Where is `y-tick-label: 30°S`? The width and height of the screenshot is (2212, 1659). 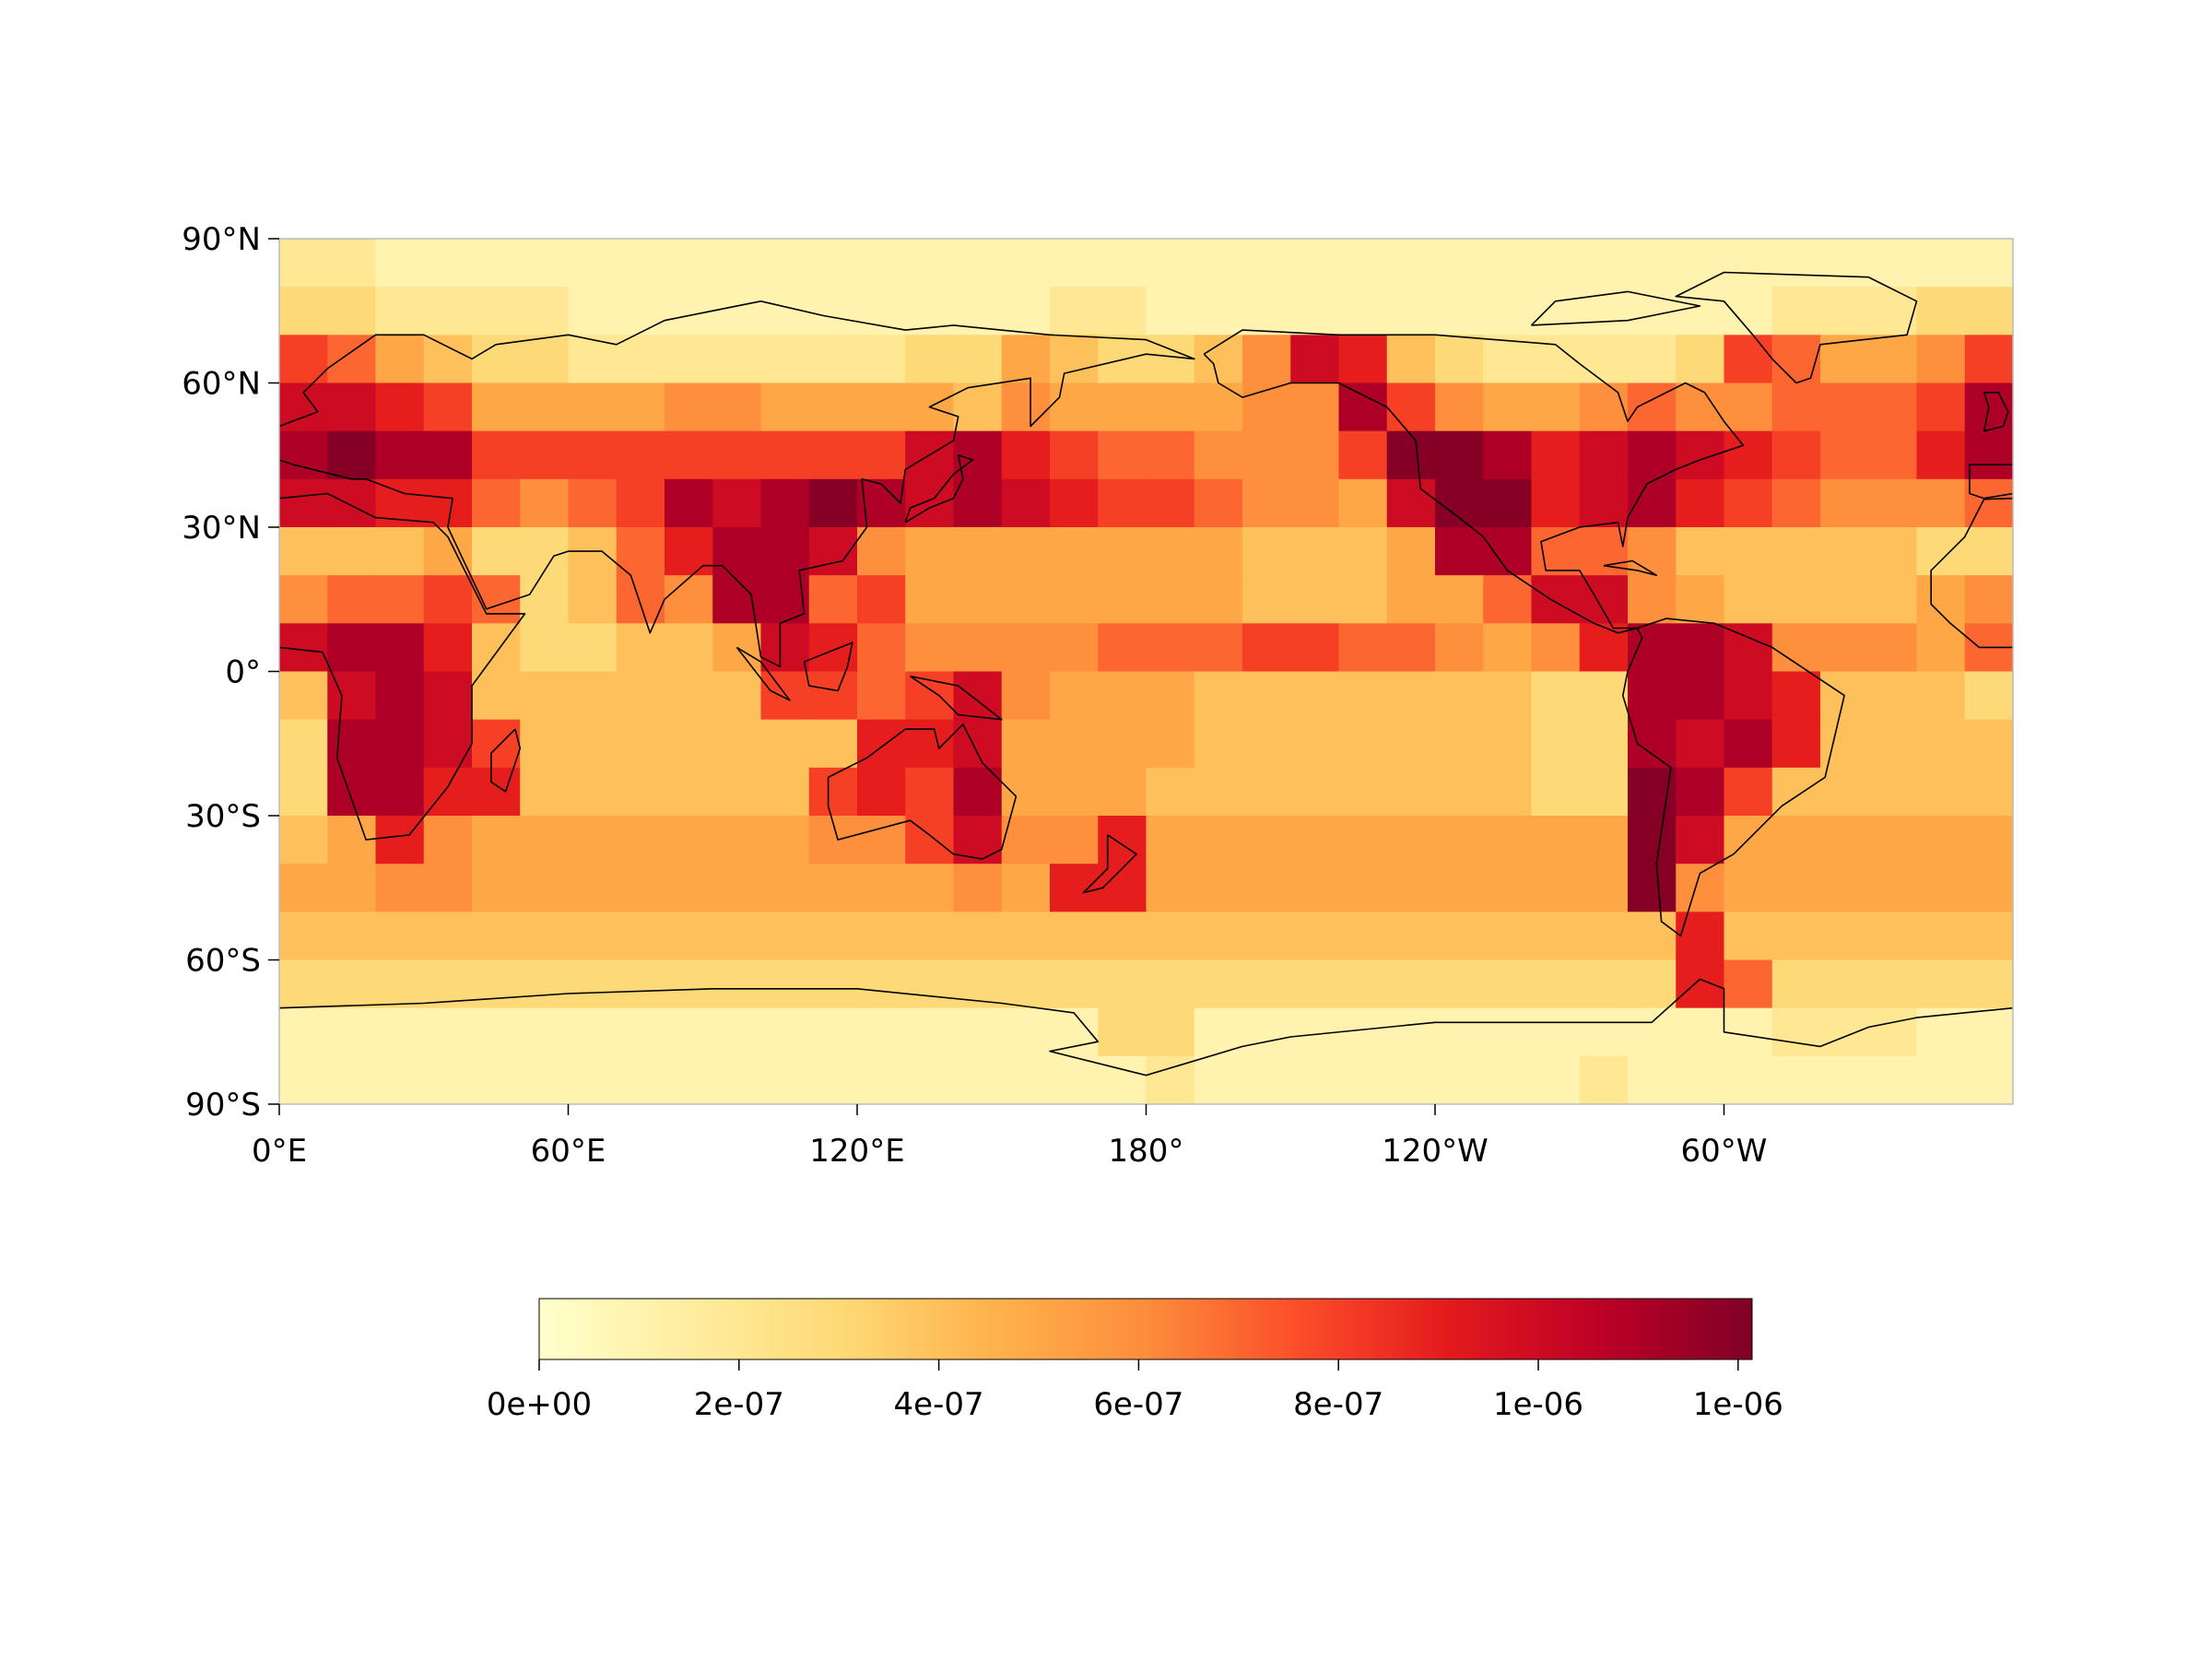
y-tick-label: 30°S is located at coordinates (223, 816).